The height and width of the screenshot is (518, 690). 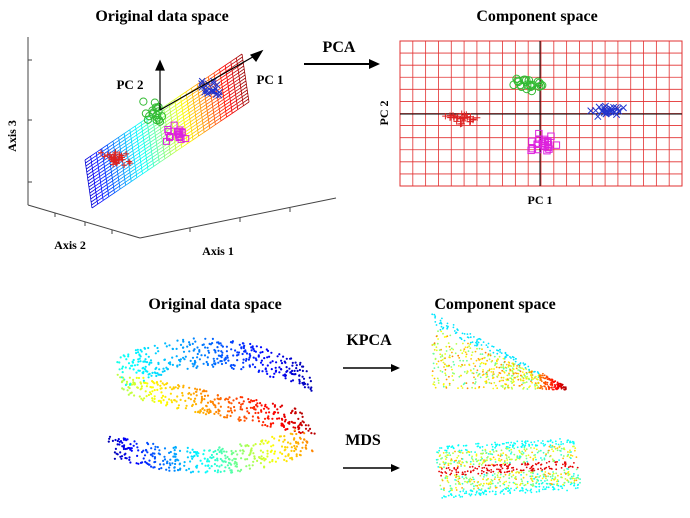 I want to click on square-marker, so click(x=170, y=136).